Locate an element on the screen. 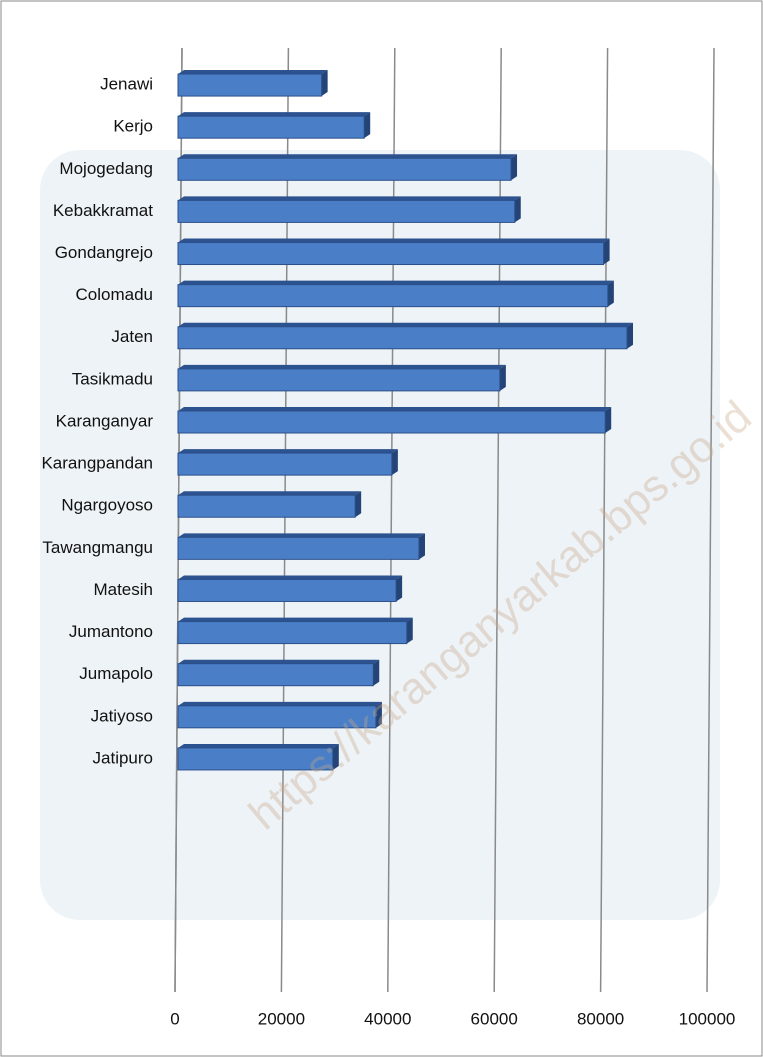 The image size is (763, 1057). x-tick-label: 0 is located at coordinates (174, 1018).